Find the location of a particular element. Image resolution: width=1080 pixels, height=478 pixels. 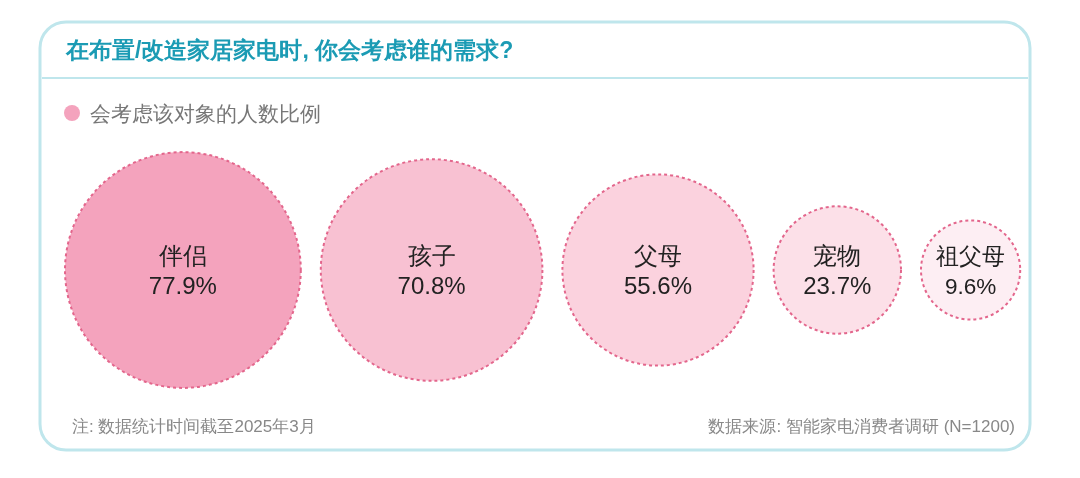

text: 在布置/改造家居家电时, 你会考虑谁的需求? is located at coordinates (289, 50).